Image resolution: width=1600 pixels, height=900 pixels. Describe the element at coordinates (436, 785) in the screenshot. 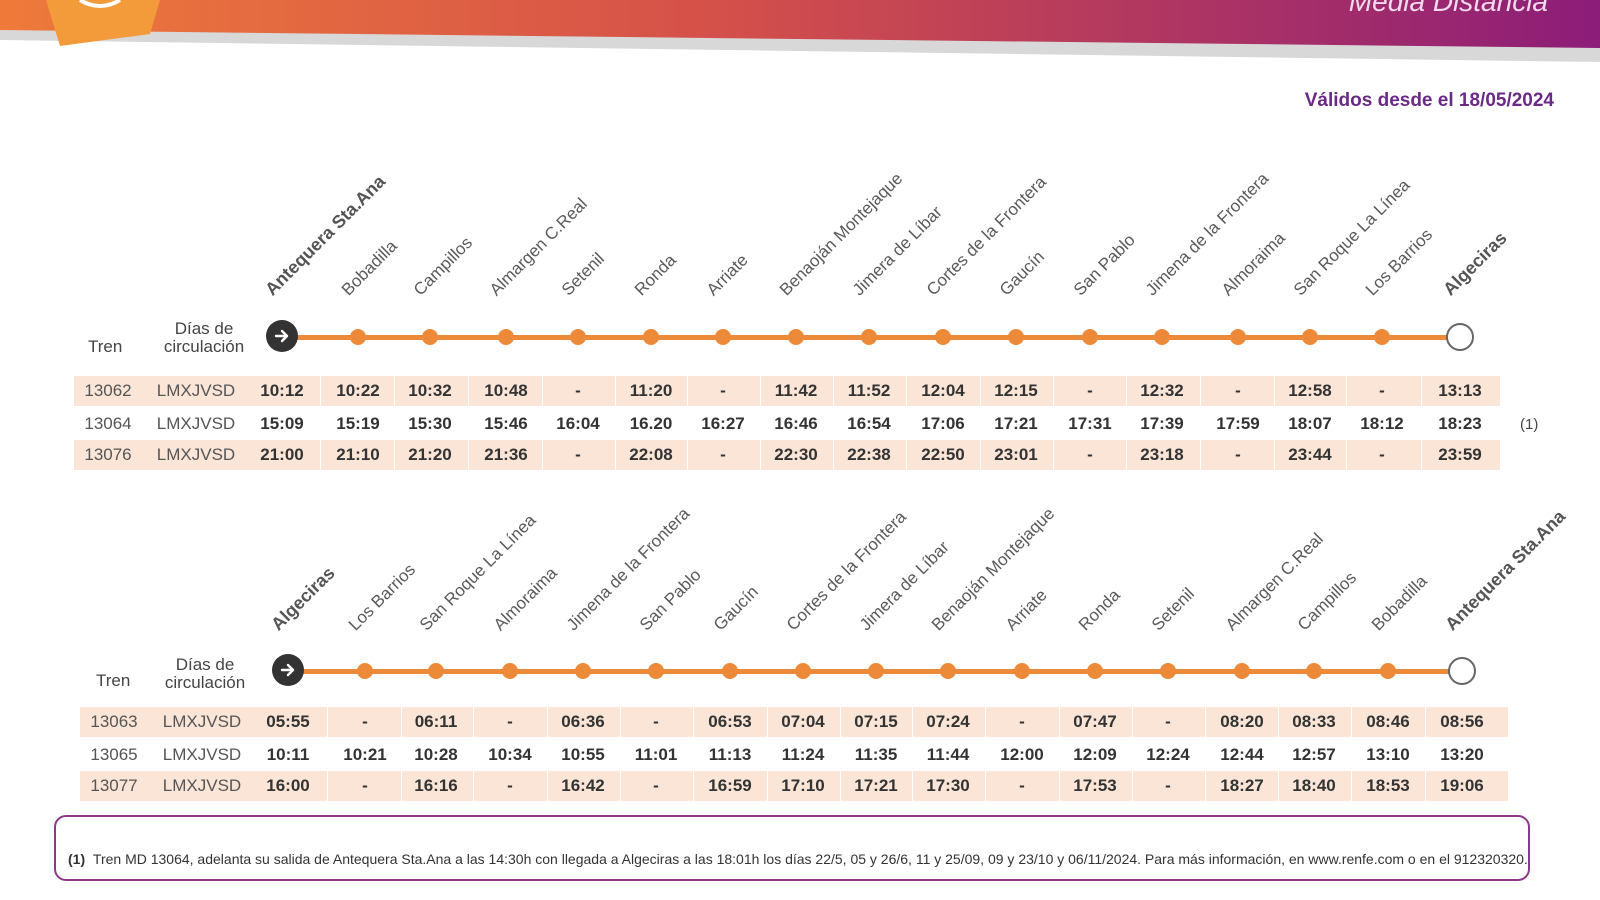

I see `departure-time: 16:16` at that location.